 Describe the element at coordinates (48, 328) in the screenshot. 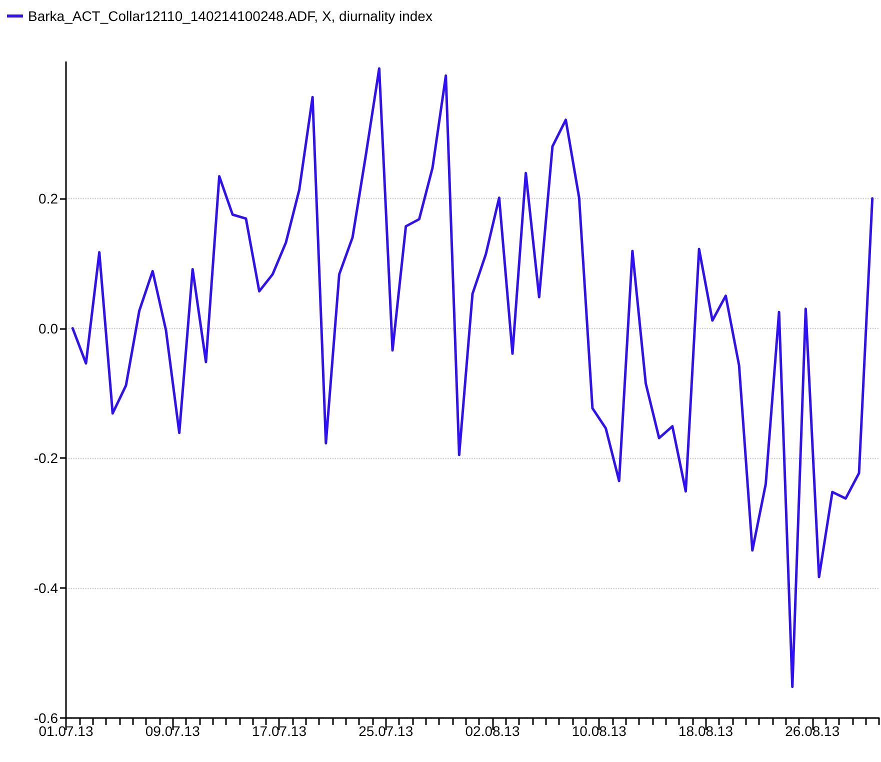

I see `y-tick-label: 0.0` at that location.